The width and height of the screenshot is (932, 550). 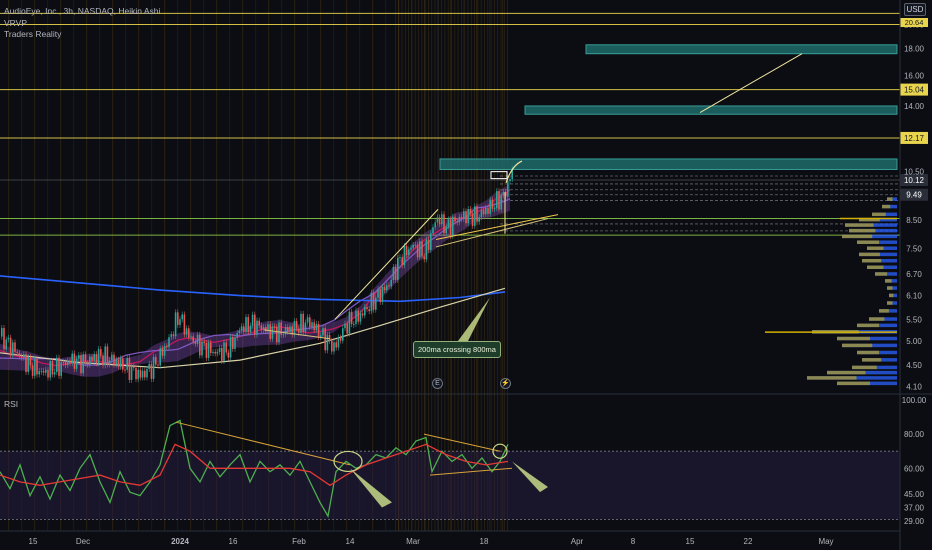 What do you see at coordinates (748, 541) in the screenshot?
I see `time-tick-label: 22` at bounding box center [748, 541].